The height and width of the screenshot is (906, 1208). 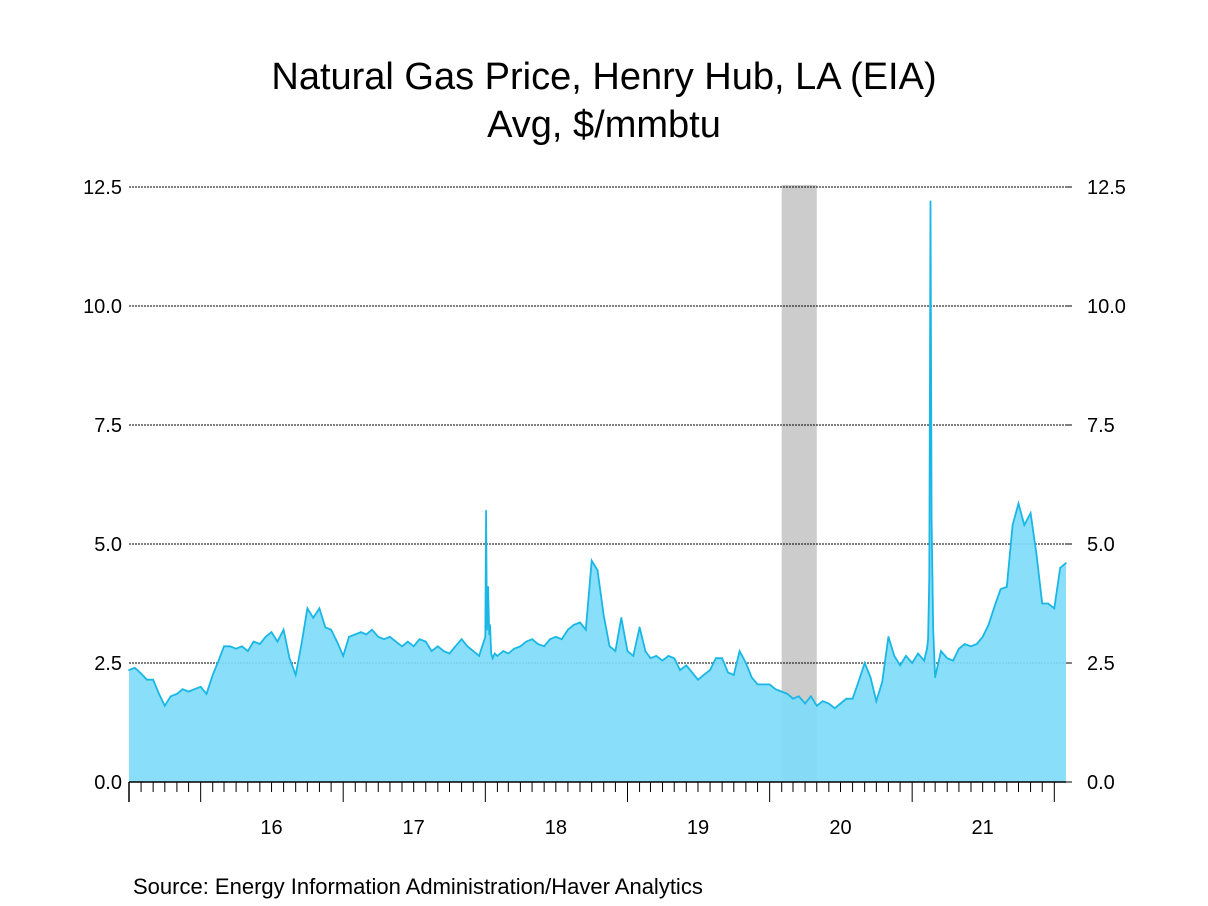 What do you see at coordinates (108, 664) in the screenshot?
I see `y-tick-label-left: 2.5` at bounding box center [108, 664].